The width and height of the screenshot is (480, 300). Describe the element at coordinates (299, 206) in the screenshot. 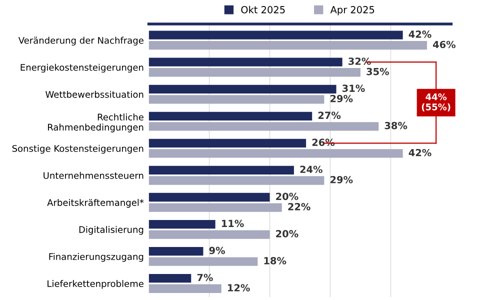

I see `data-label: 22%` at that location.